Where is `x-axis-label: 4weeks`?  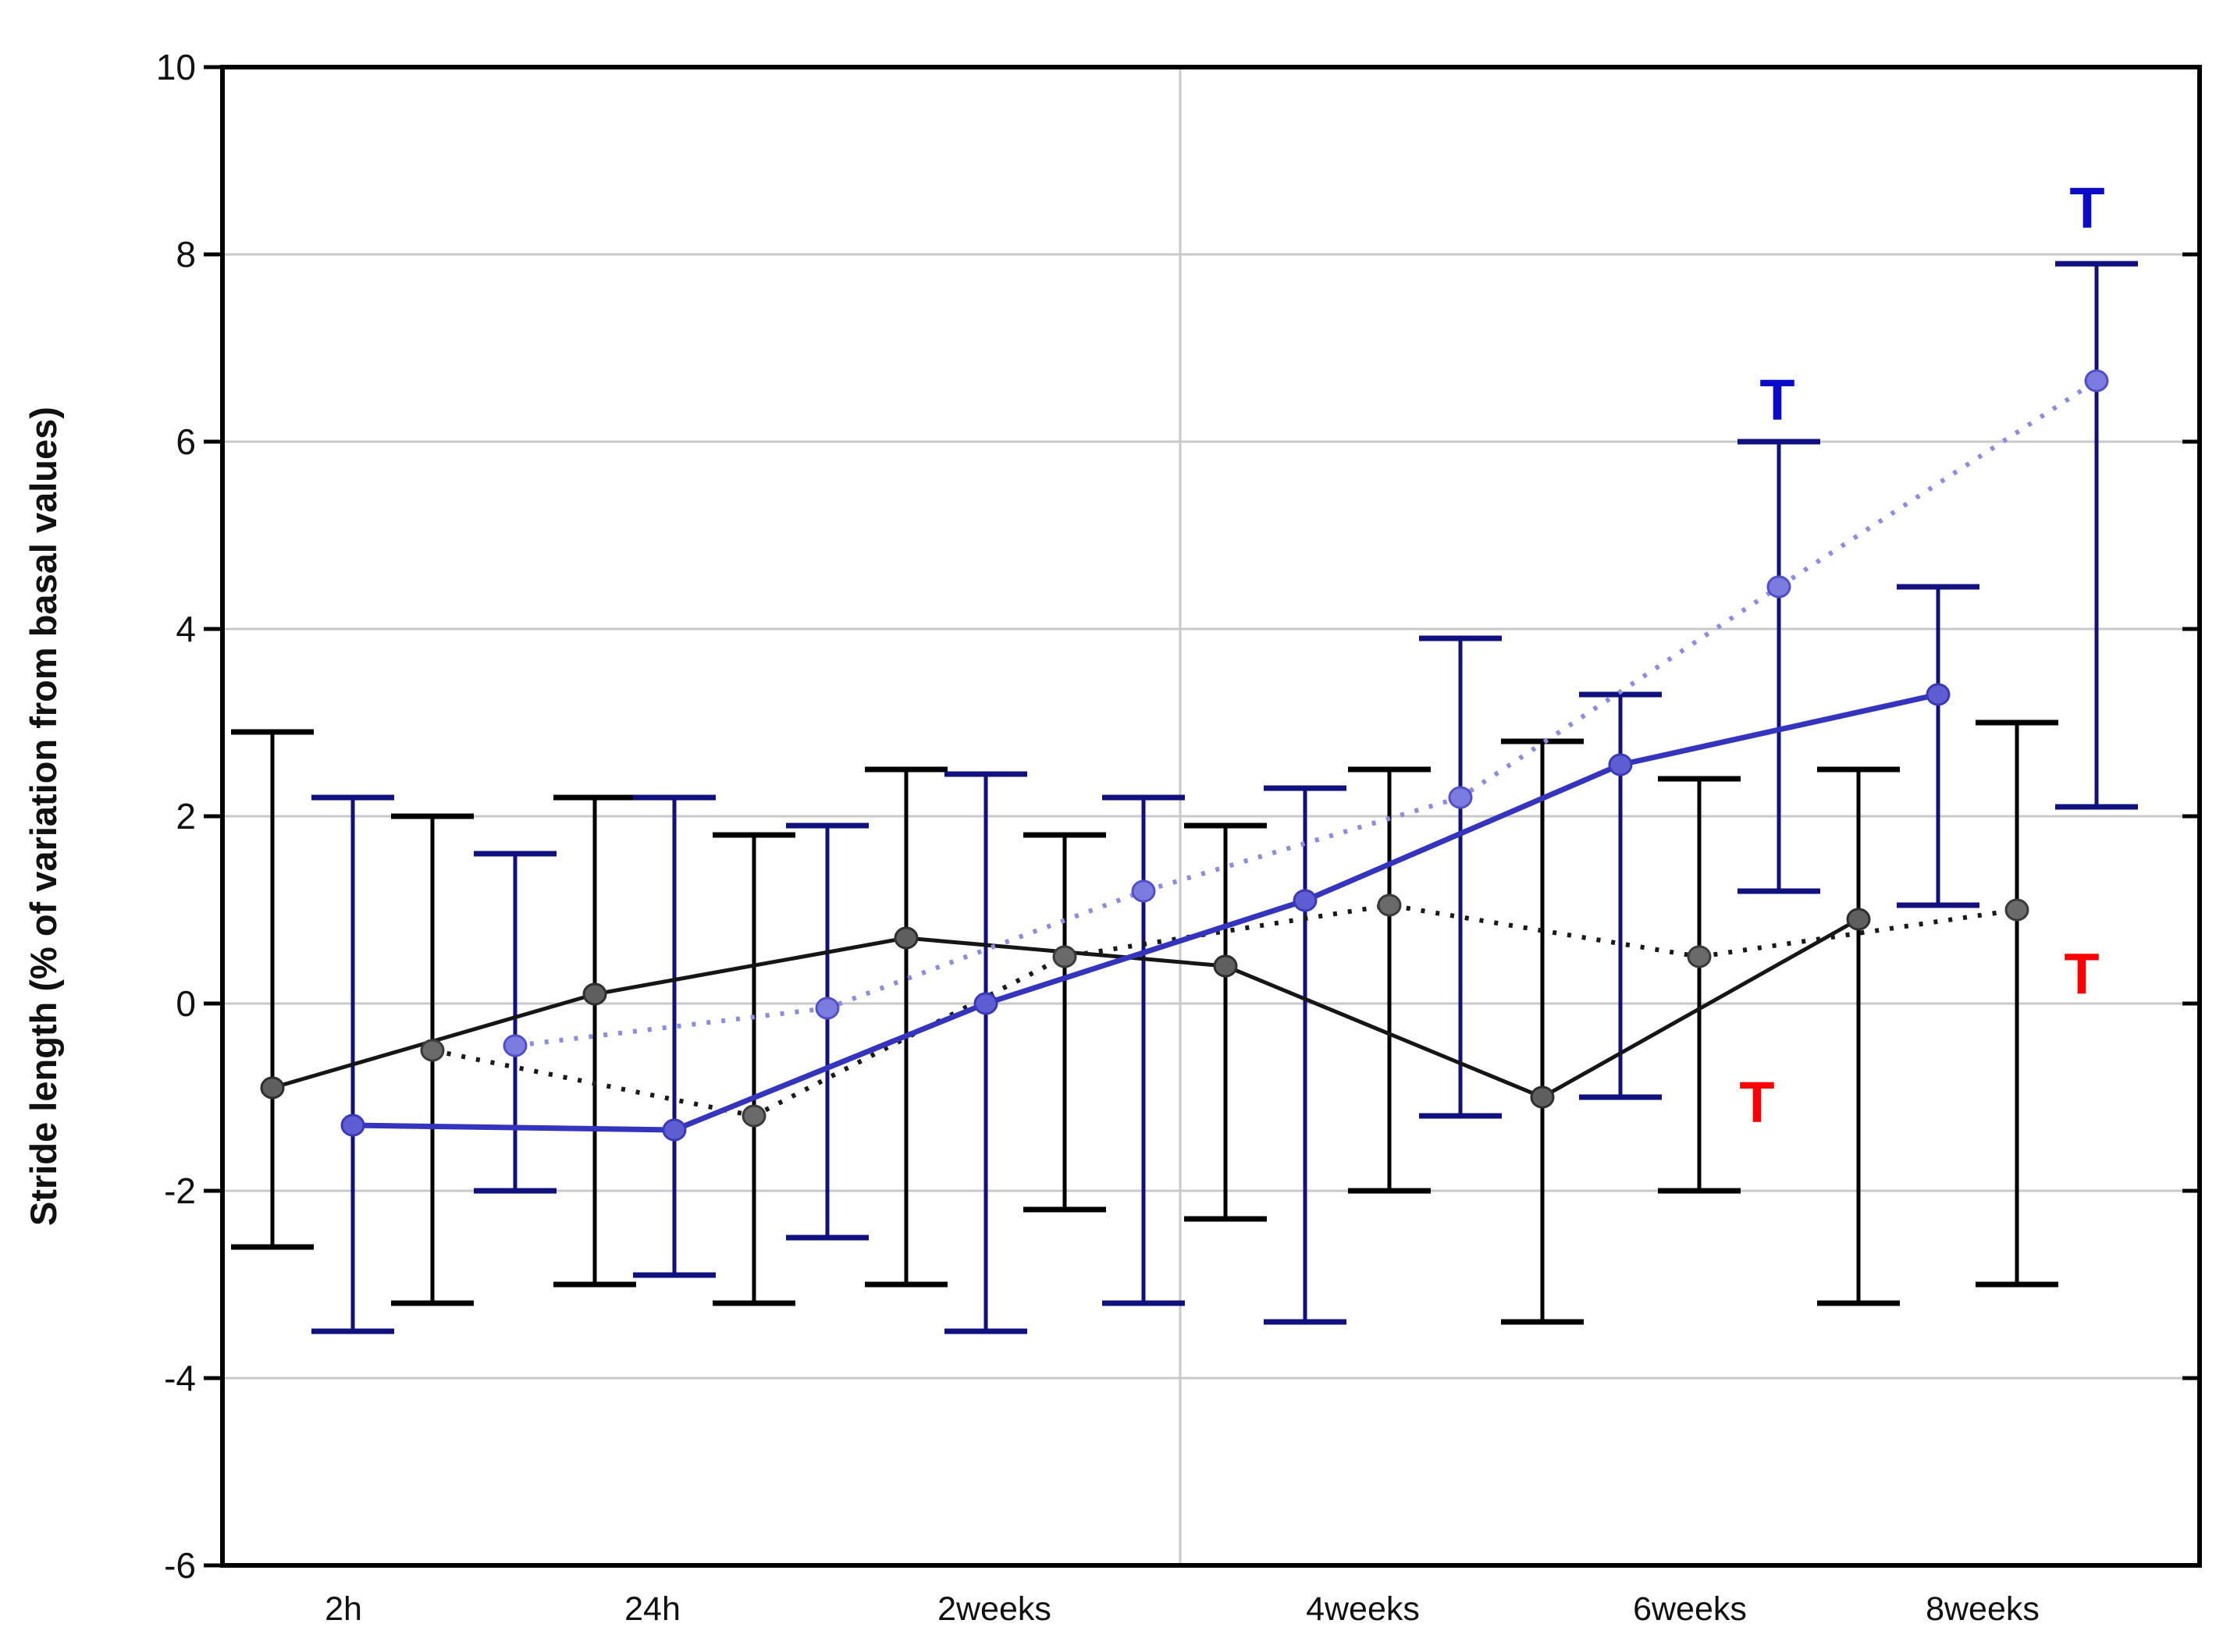
x-axis-label: 4weeks is located at coordinates (1363, 1609).